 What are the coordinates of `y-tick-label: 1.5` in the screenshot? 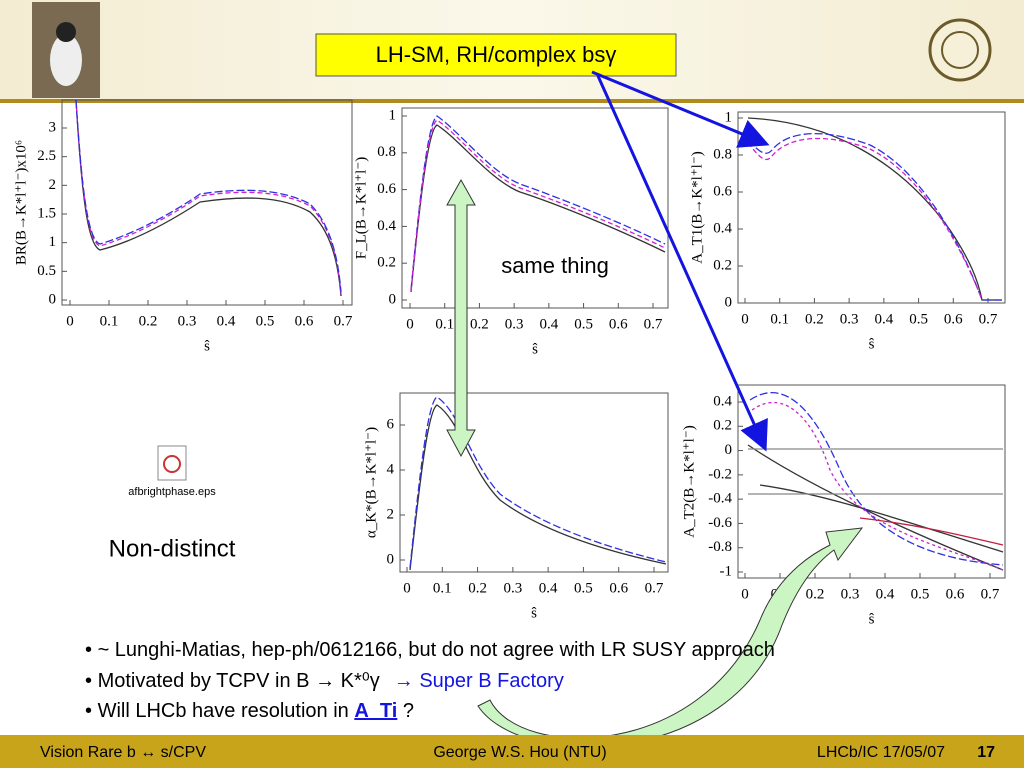 It's located at (46, 213).